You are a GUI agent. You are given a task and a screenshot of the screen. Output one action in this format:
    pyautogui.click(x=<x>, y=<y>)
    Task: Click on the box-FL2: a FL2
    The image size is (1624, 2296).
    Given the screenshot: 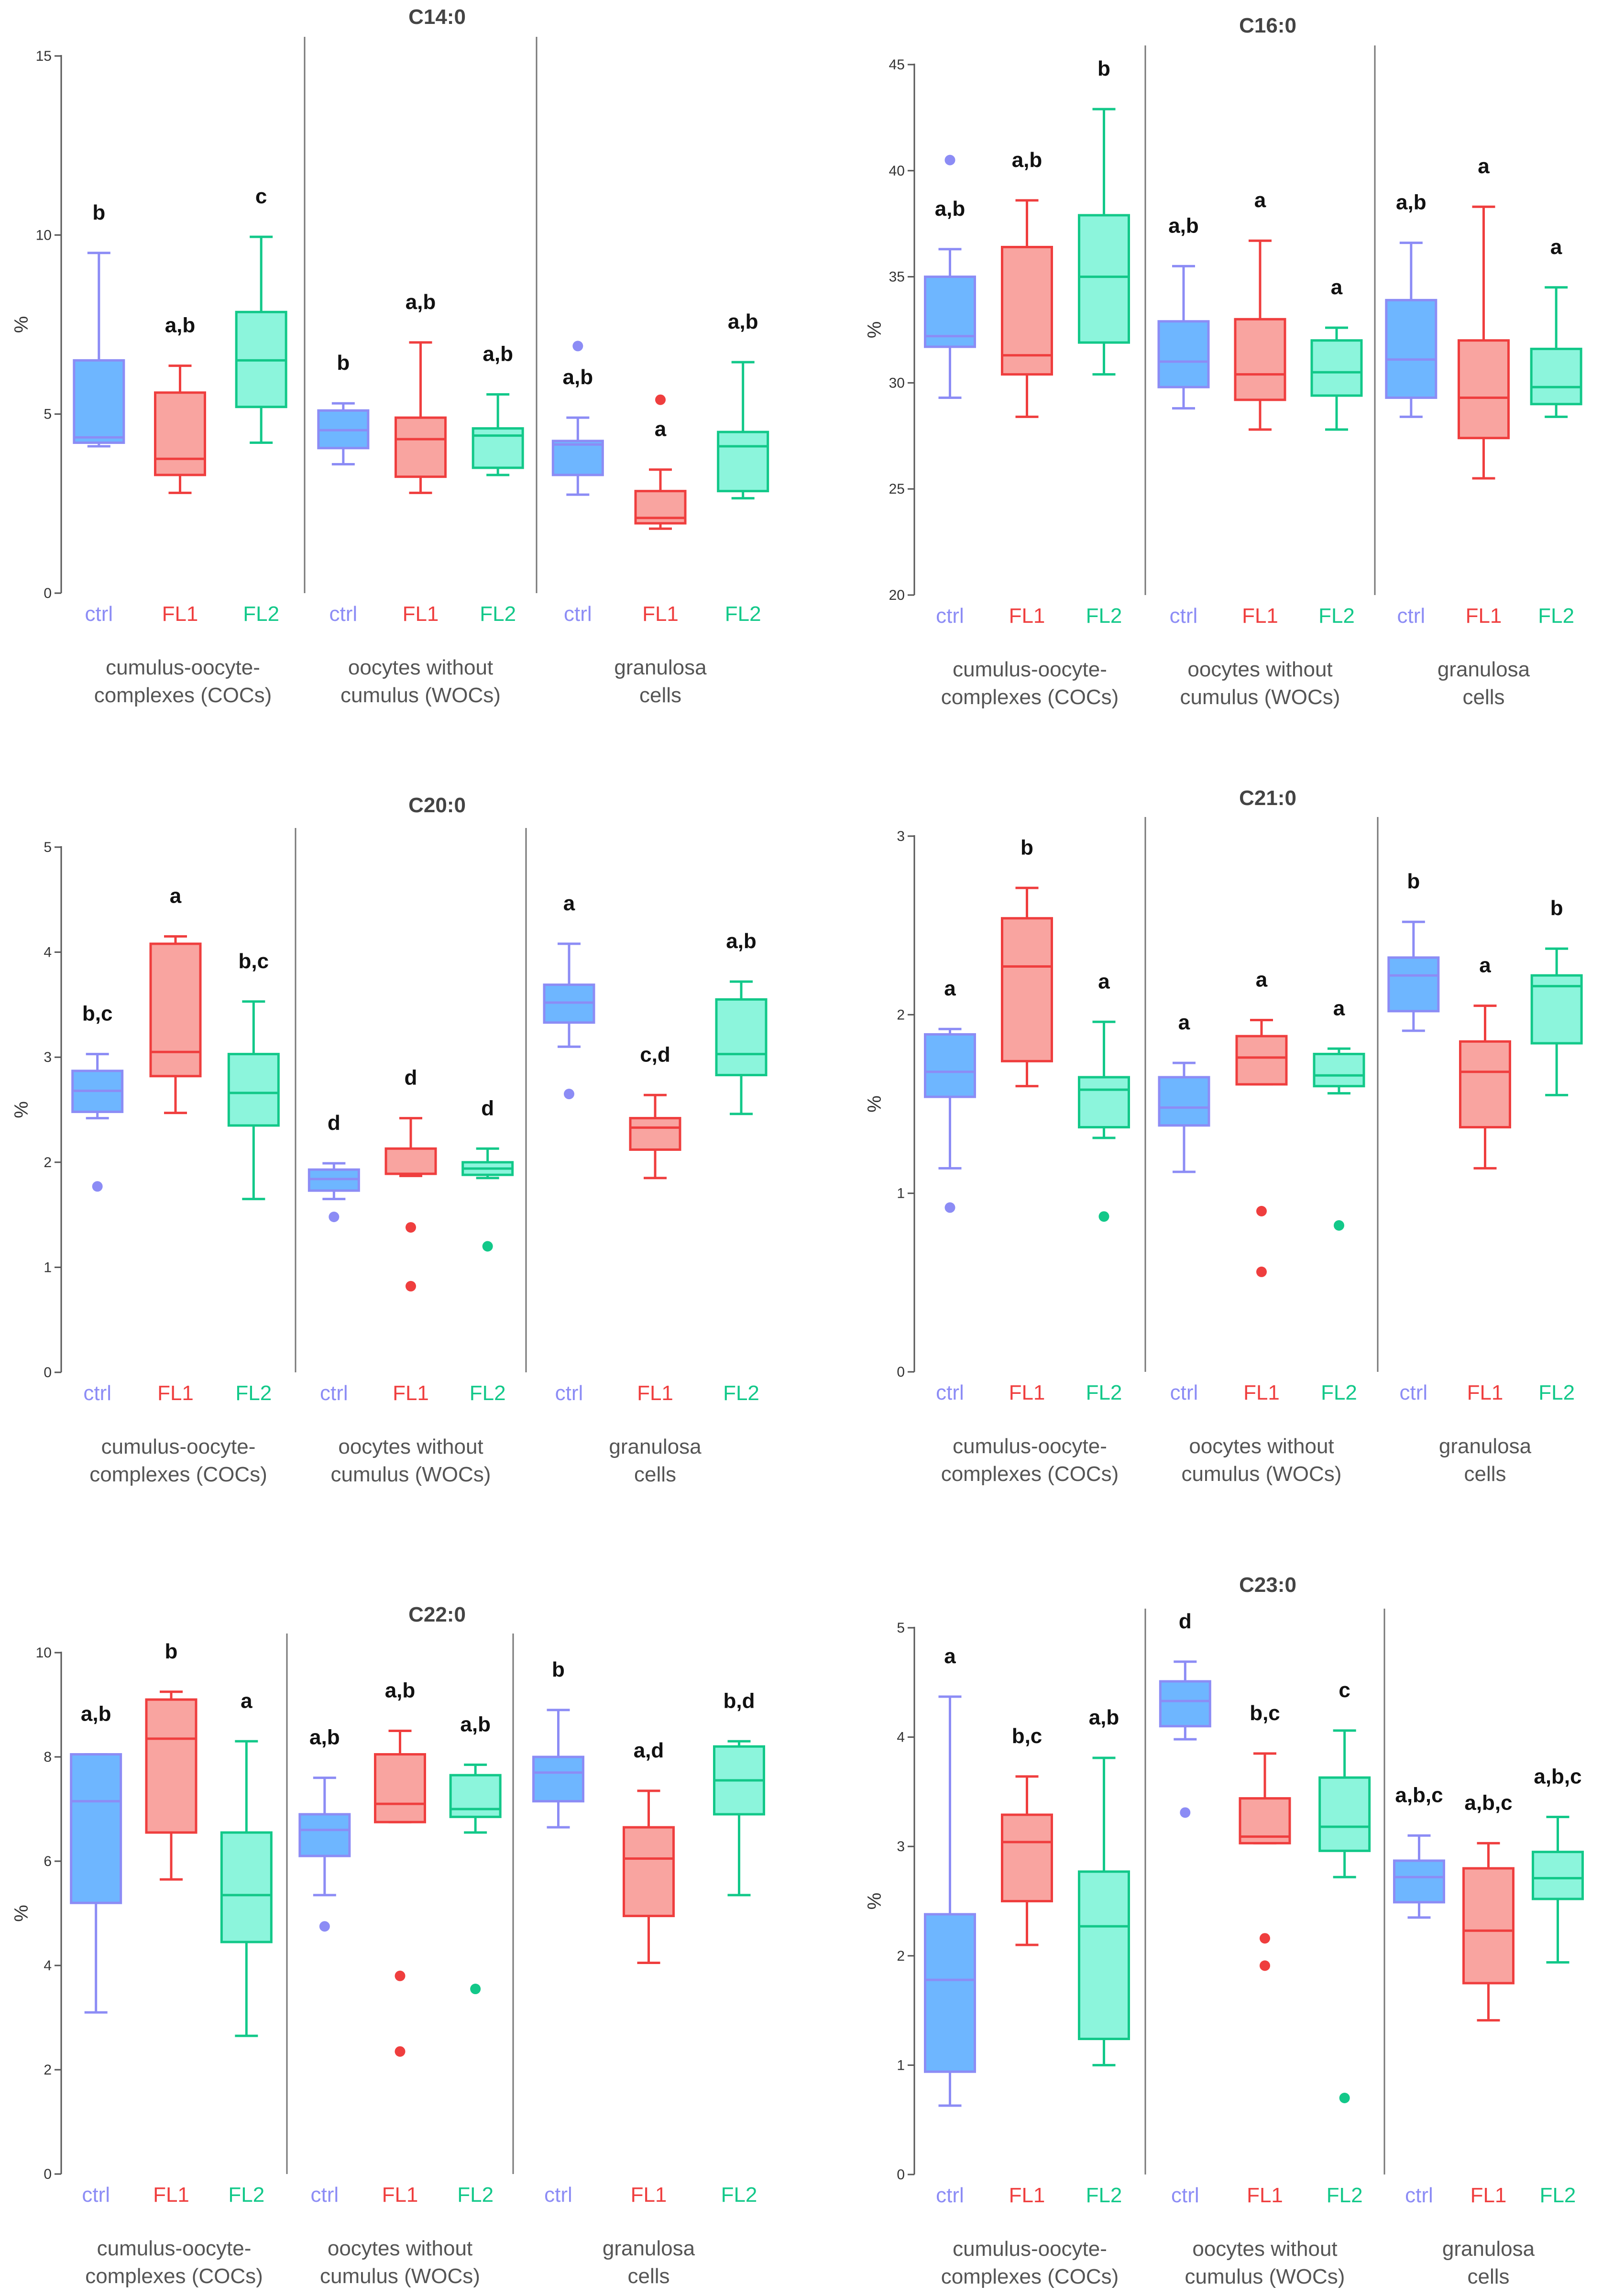 What is the action you would take?
    pyautogui.click(x=247, y=1948)
    